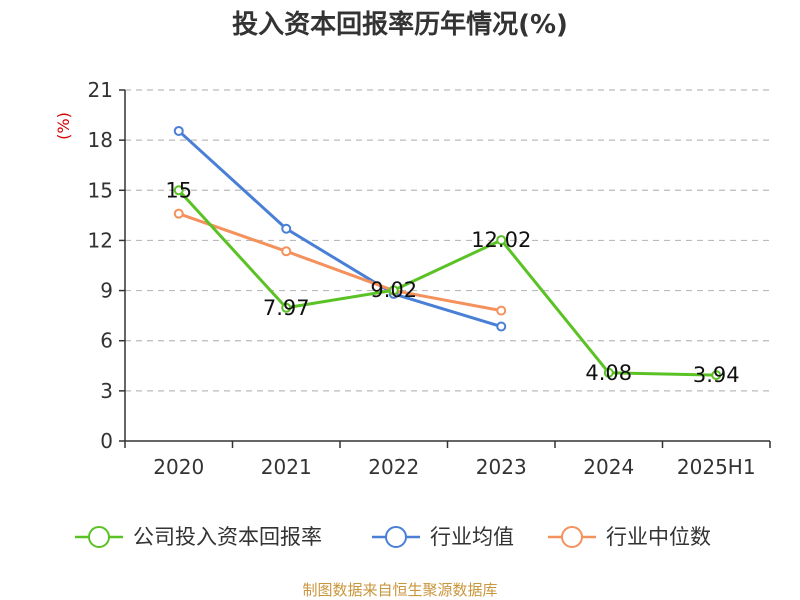 This screenshot has width=800, height=600. Describe the element at coordinates (106, 291) in the screenshot. I see `y-tick-label: 9` at that location.